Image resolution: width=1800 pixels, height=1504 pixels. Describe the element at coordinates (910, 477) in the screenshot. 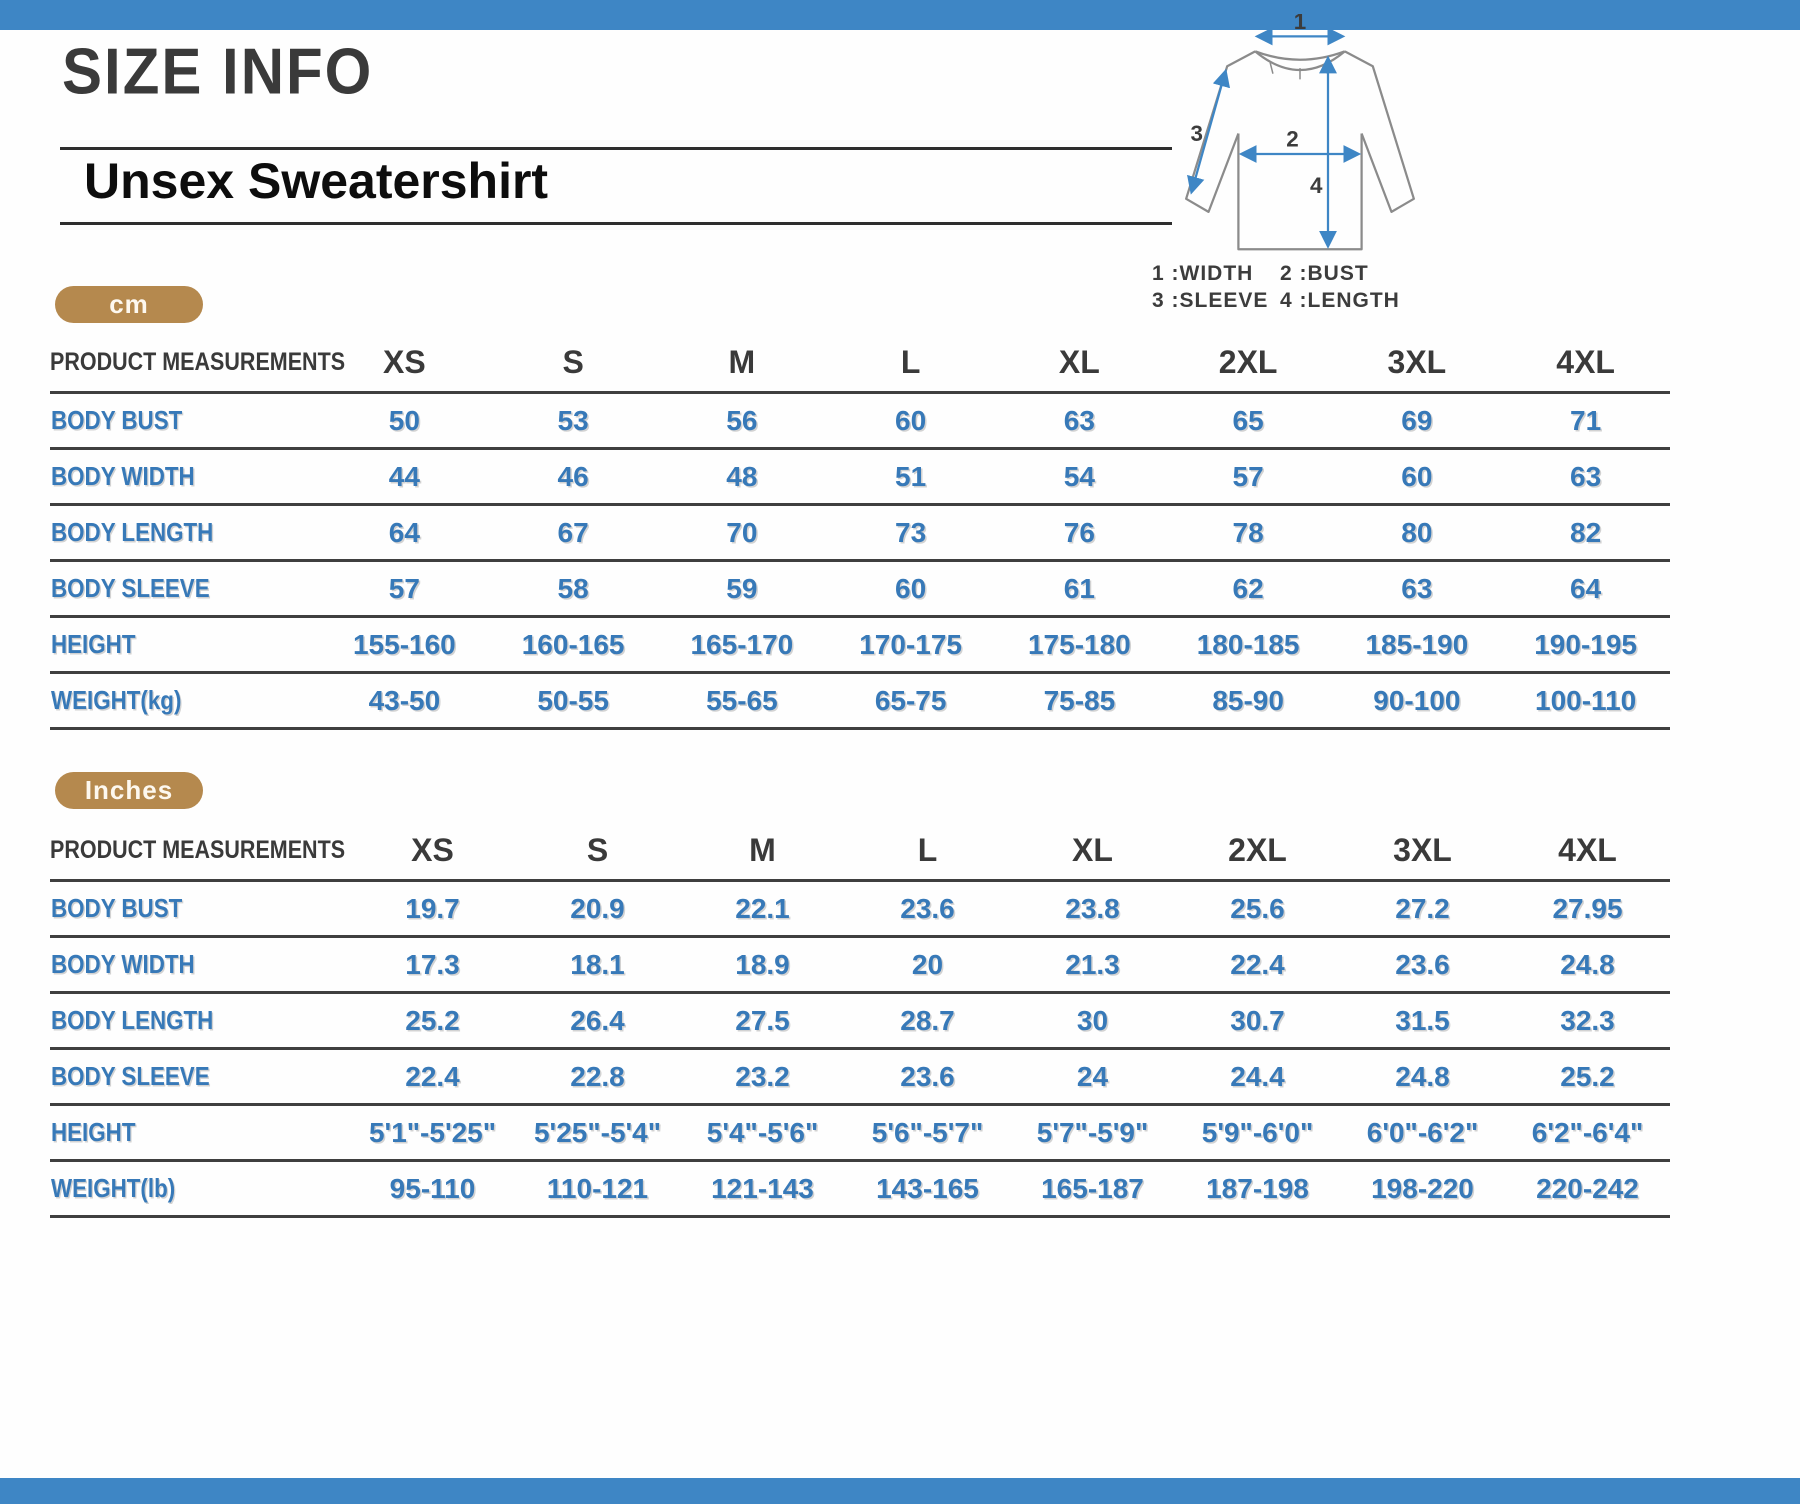

I see `value-cell: 51` at that location.